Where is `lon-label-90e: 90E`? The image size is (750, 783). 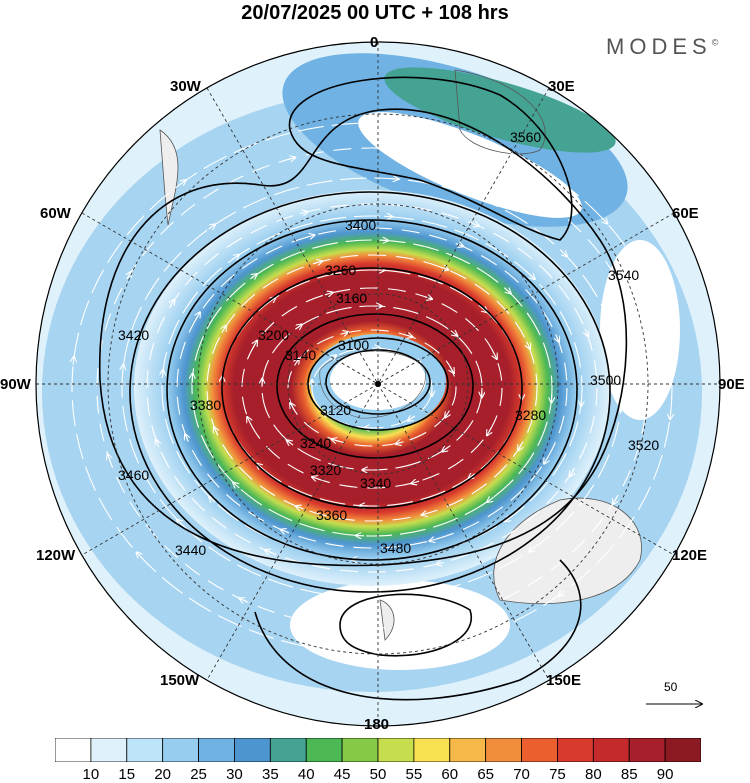 lon-label-90e: 90E is located at coordinates (731, 384).